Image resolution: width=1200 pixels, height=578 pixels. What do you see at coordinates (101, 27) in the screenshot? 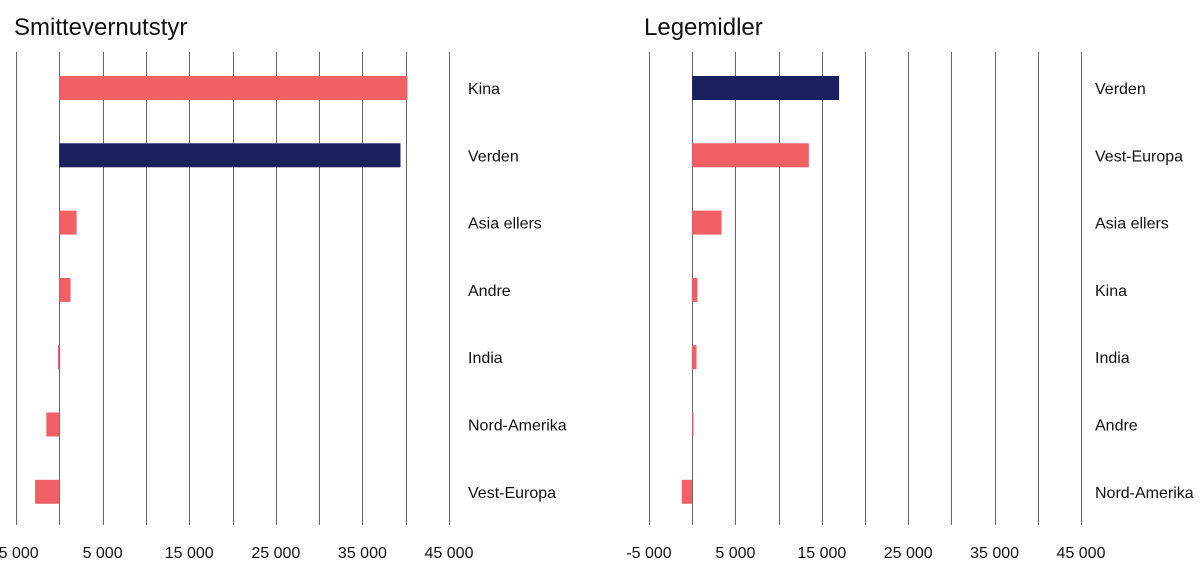
I see `chart-title: Smittevernutstyr` at bounding box center [101, 27].